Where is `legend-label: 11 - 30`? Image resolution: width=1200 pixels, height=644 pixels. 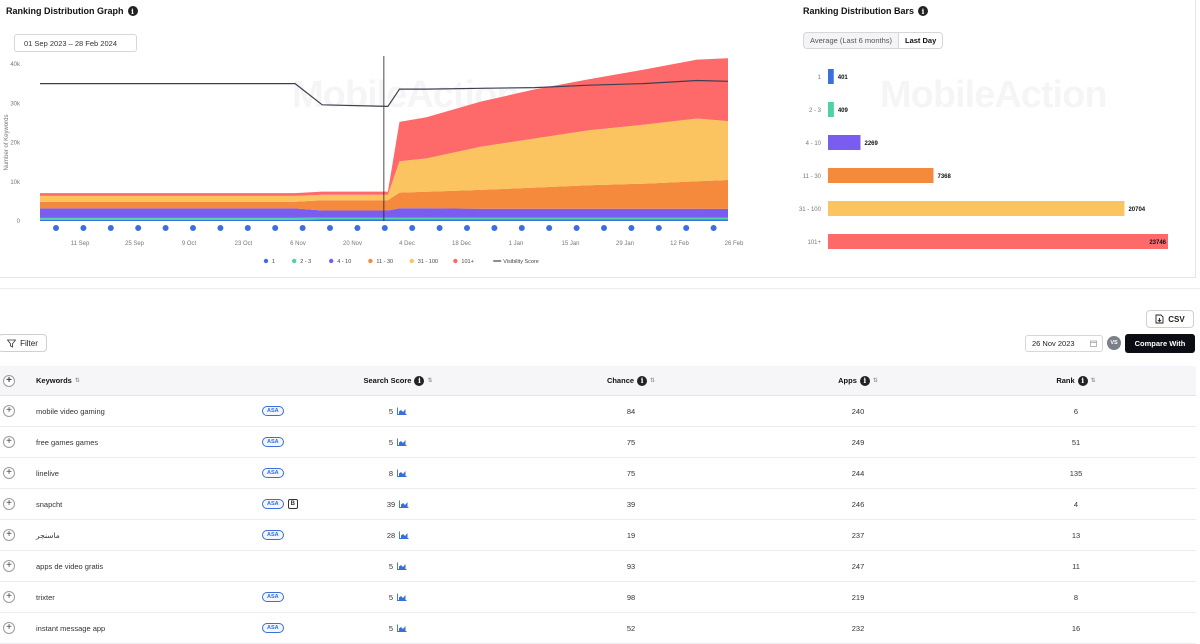 legend-label: 11 - 30 is located at coordinates (384, 262).